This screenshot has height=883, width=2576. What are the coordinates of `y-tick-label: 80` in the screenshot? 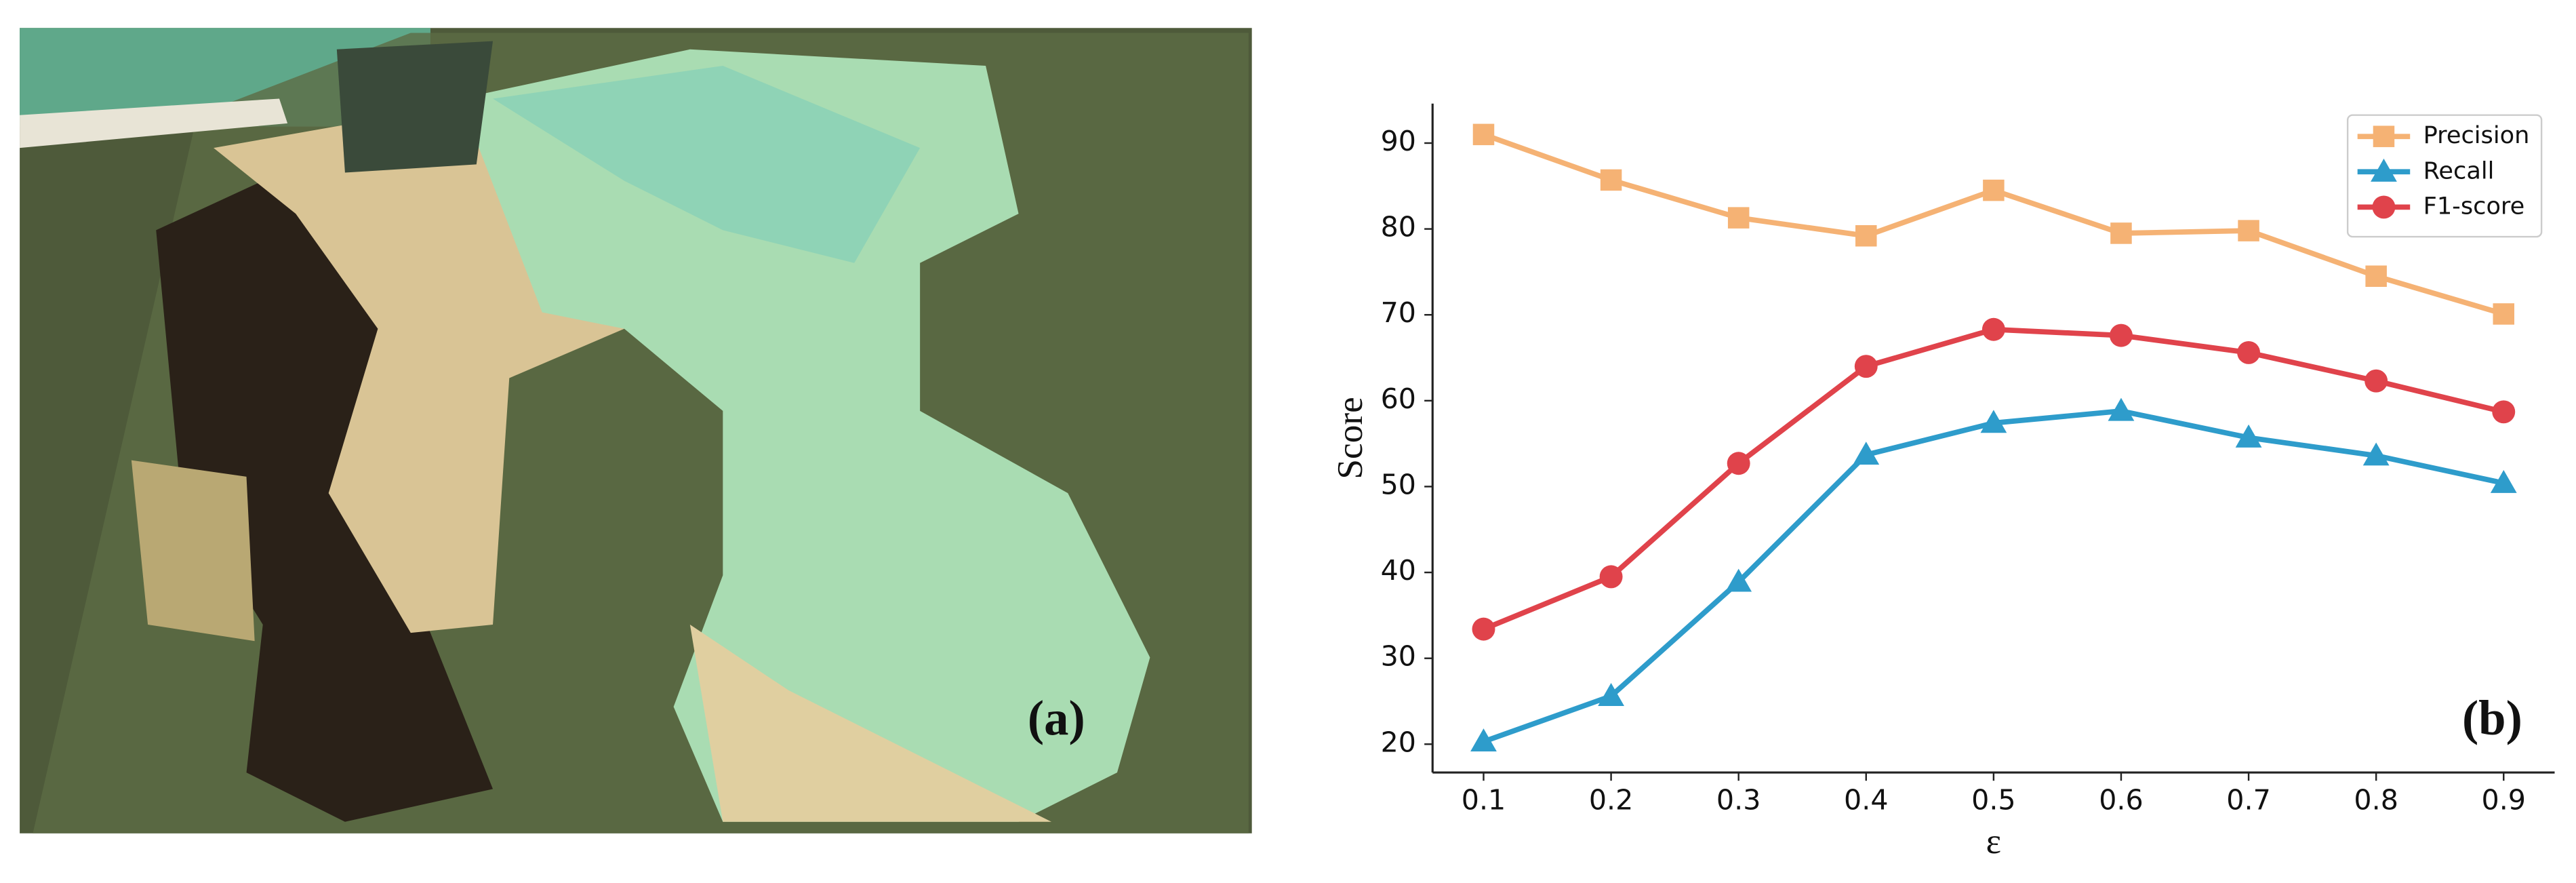 It's located at (1398, 227).